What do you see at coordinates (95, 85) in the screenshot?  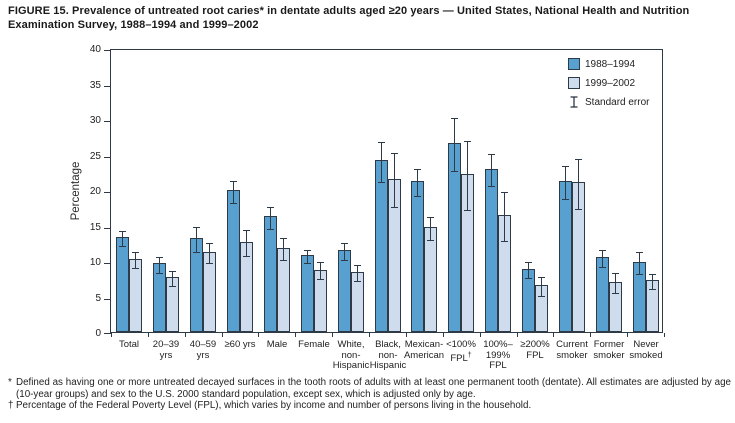 I see `y-axis-tick-label: 35` at bounding box center [95, 85].